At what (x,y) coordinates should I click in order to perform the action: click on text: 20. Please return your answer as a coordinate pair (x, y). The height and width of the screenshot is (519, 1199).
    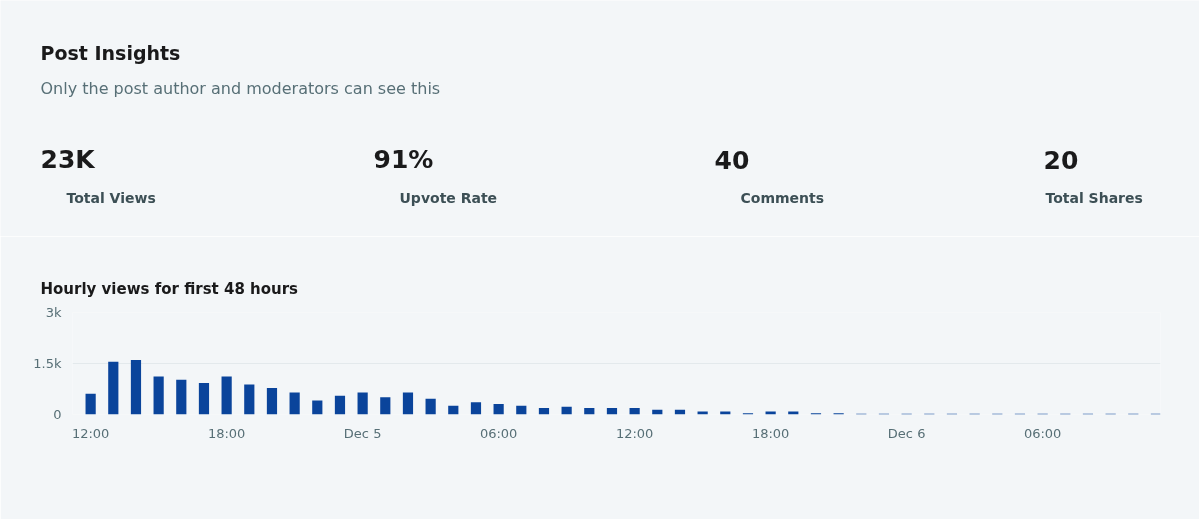
    Looking at the image, I should click on (1061, 160).